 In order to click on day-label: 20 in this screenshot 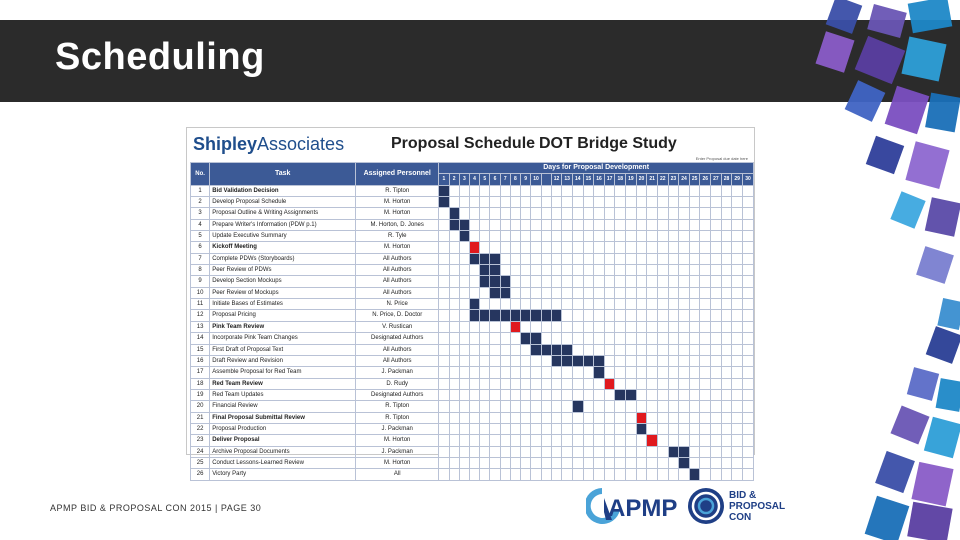, I will do `click(641, 179)`.